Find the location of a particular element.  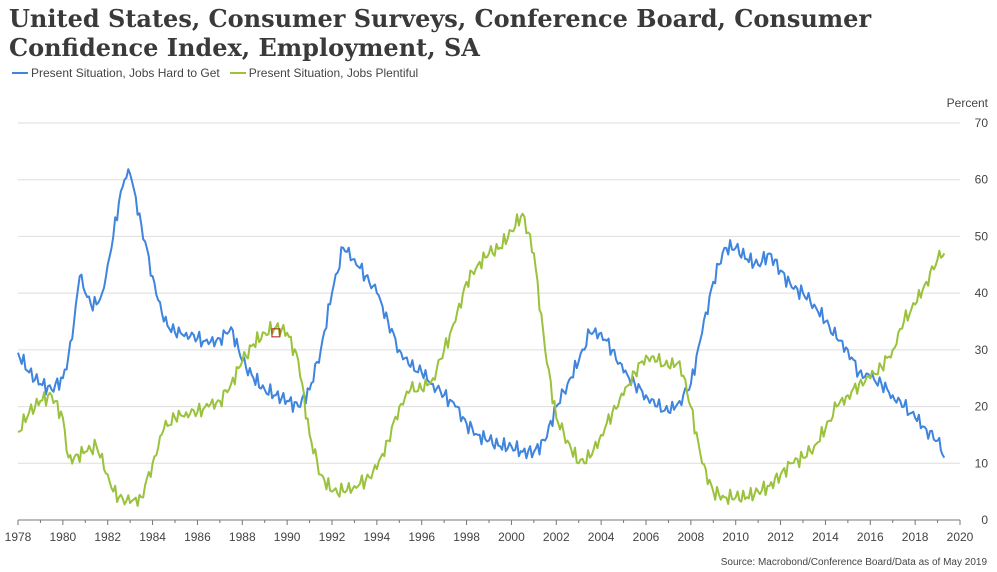

legend-item-jobs-plentiful: Present Situation, Jobs Plentiful is located at coordinates (324, 73).